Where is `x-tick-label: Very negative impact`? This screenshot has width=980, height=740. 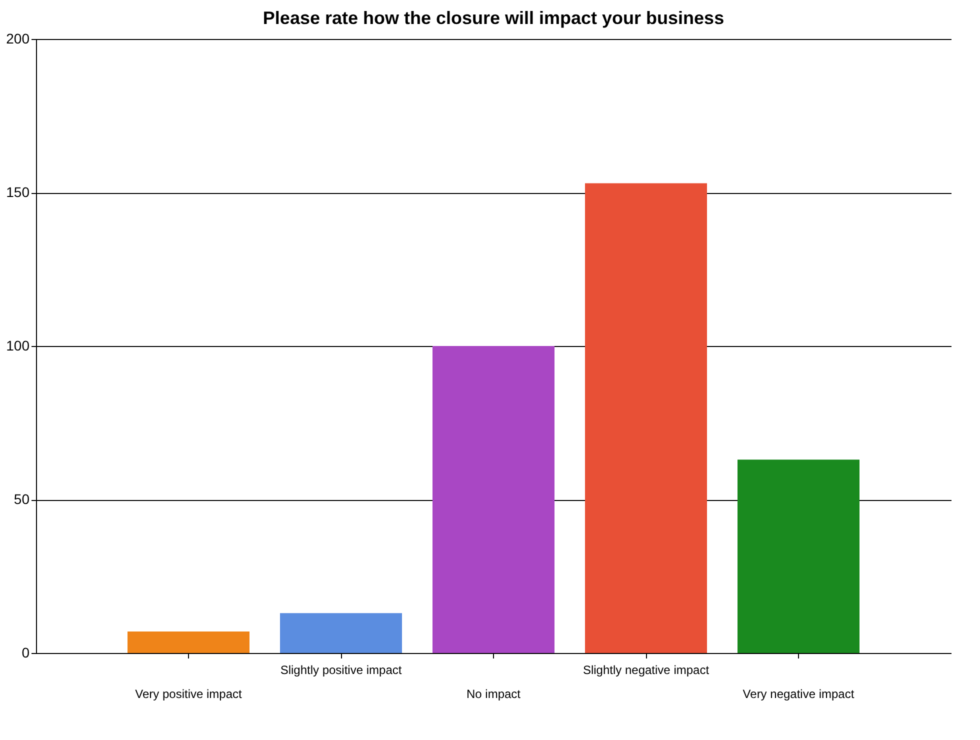 x-tick-label: Very negative impact is located at coordinates (798, 694).